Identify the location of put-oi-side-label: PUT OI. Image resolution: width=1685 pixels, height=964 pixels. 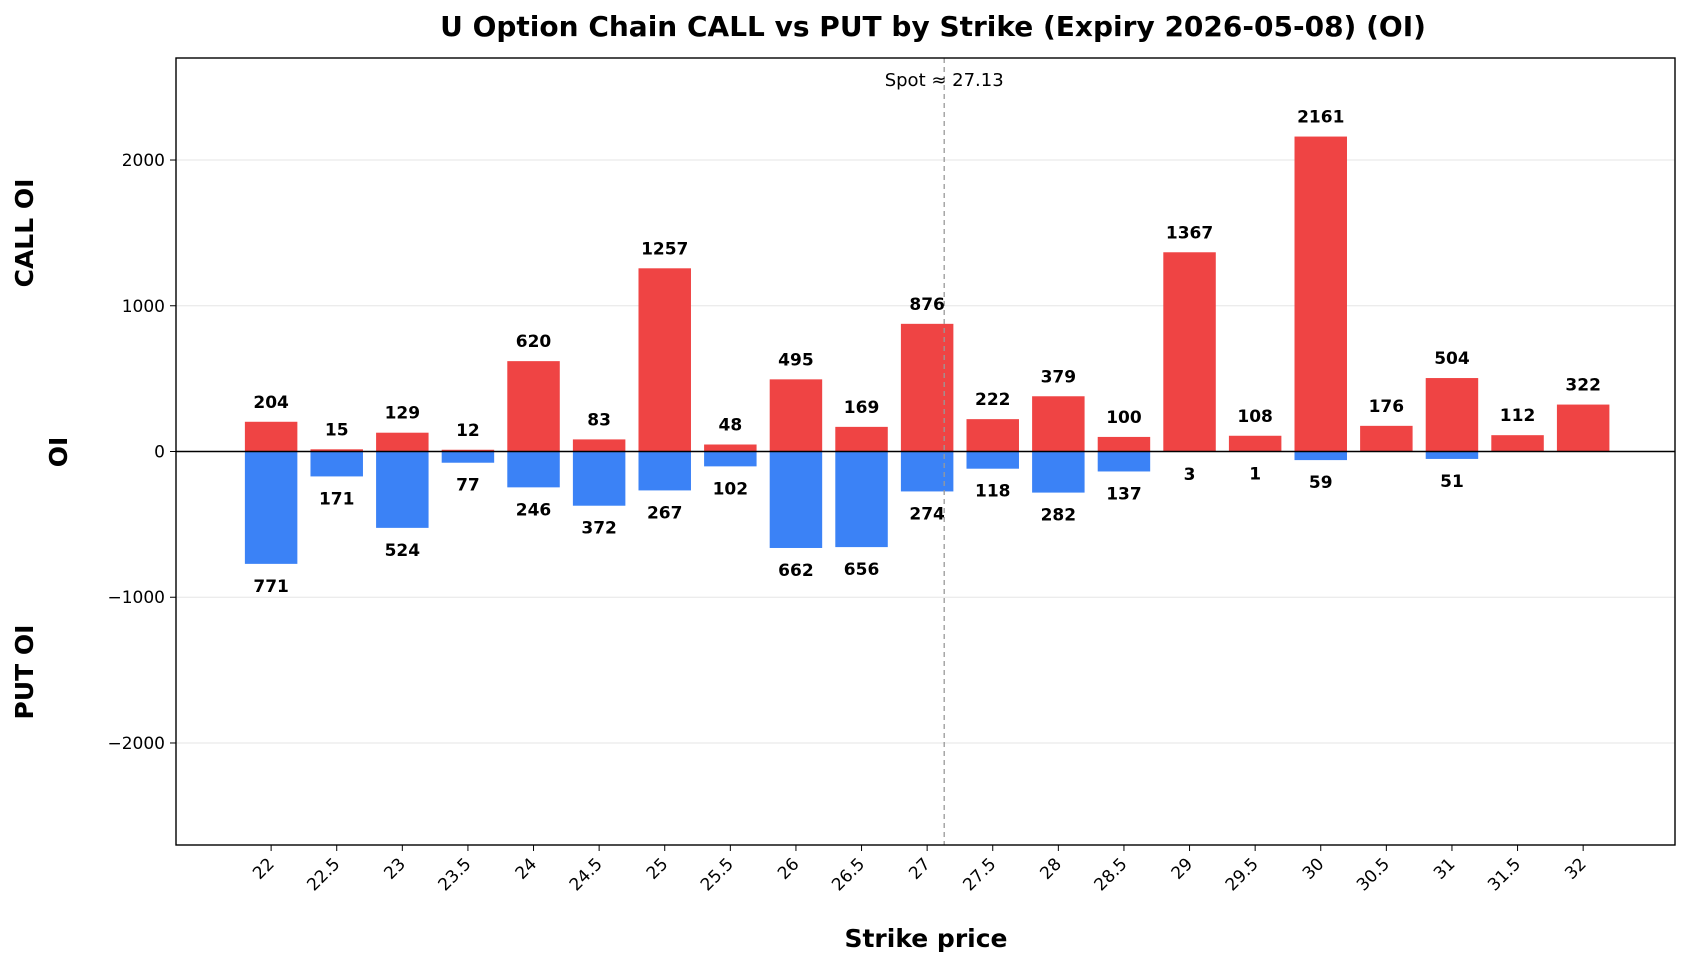
(24, 672).